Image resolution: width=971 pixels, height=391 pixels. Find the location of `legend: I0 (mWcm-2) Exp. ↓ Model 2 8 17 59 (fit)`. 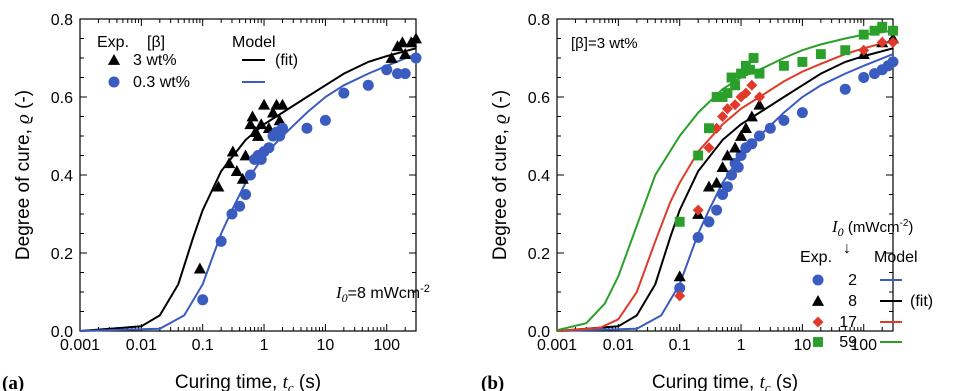

legend: I0 (mWcm-2) Exp. ↓ Model 2 8 17 59 (fit) is located at coordinates (866, 284).